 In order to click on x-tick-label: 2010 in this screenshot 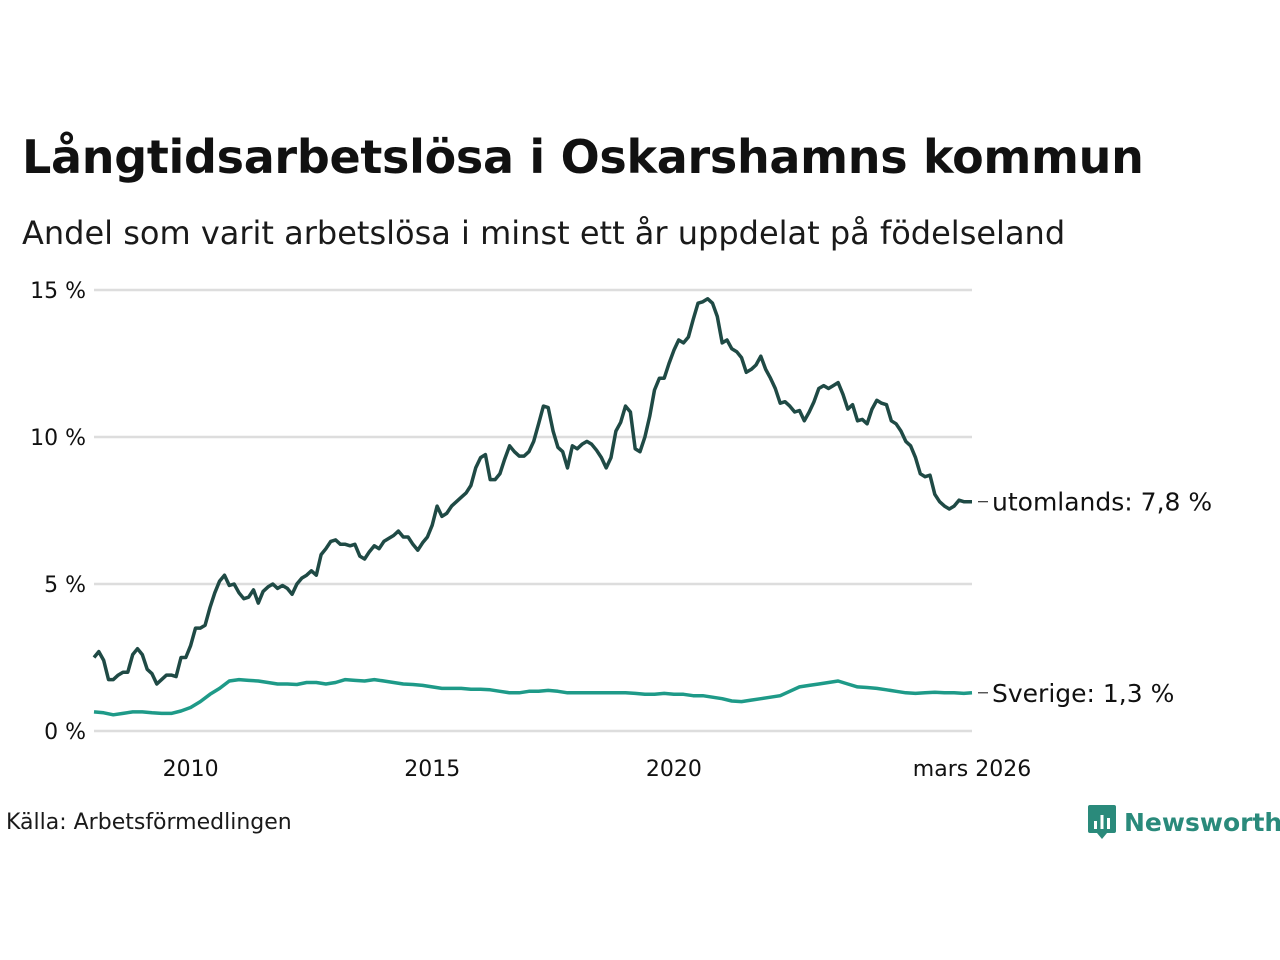, I will do `click(191, 769)`.